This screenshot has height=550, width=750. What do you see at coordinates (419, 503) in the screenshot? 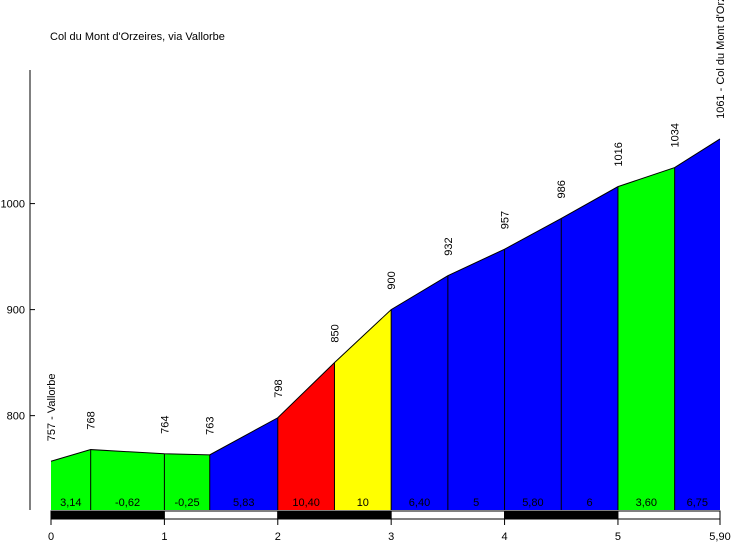
I see `gradient-label: 6,40` at bounding box center [419, 503].